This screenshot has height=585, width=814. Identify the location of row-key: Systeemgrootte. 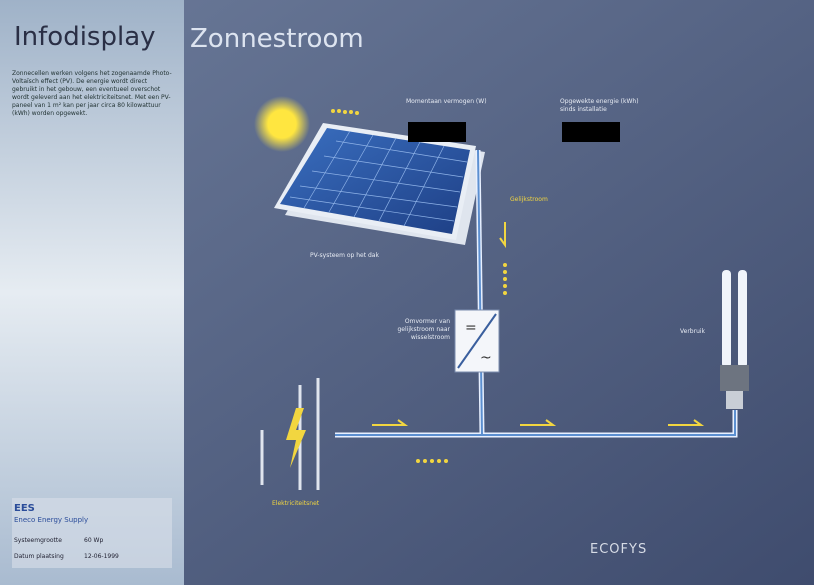
(38, 540).